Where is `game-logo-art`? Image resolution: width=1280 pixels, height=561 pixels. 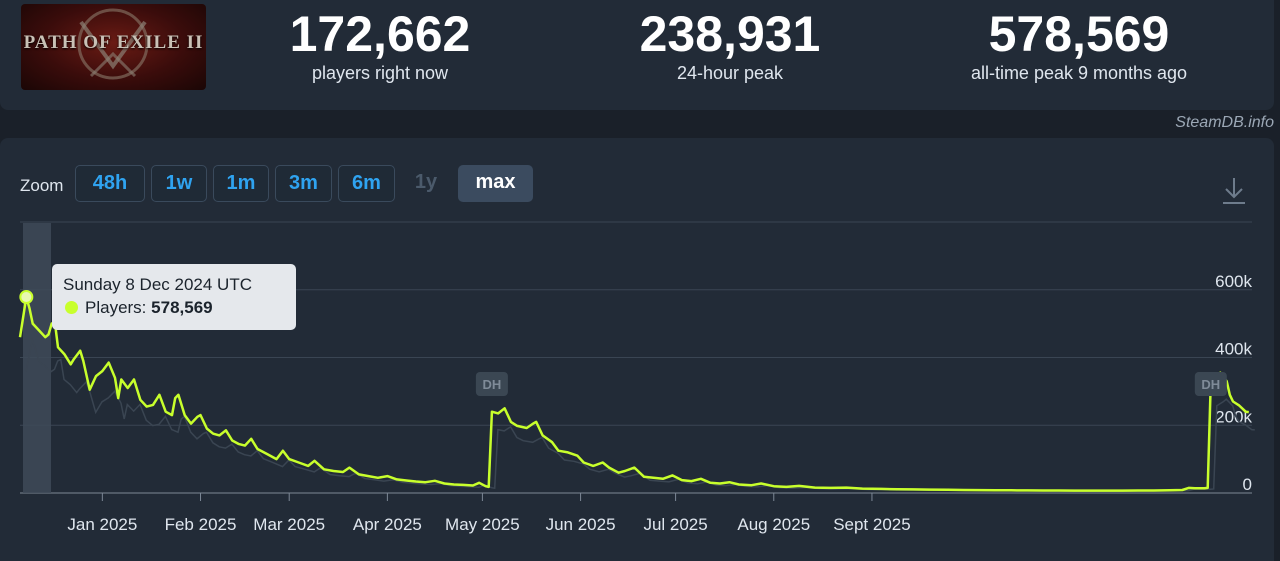
game-logo-art is located at coordinates (113, 44).